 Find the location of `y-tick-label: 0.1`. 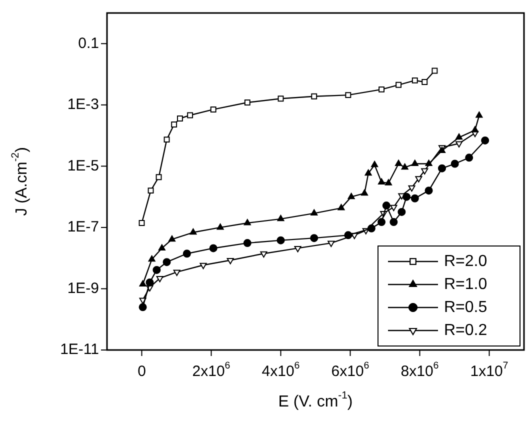

y-tick-label: 0.1 is located at coordinates (89, 43).